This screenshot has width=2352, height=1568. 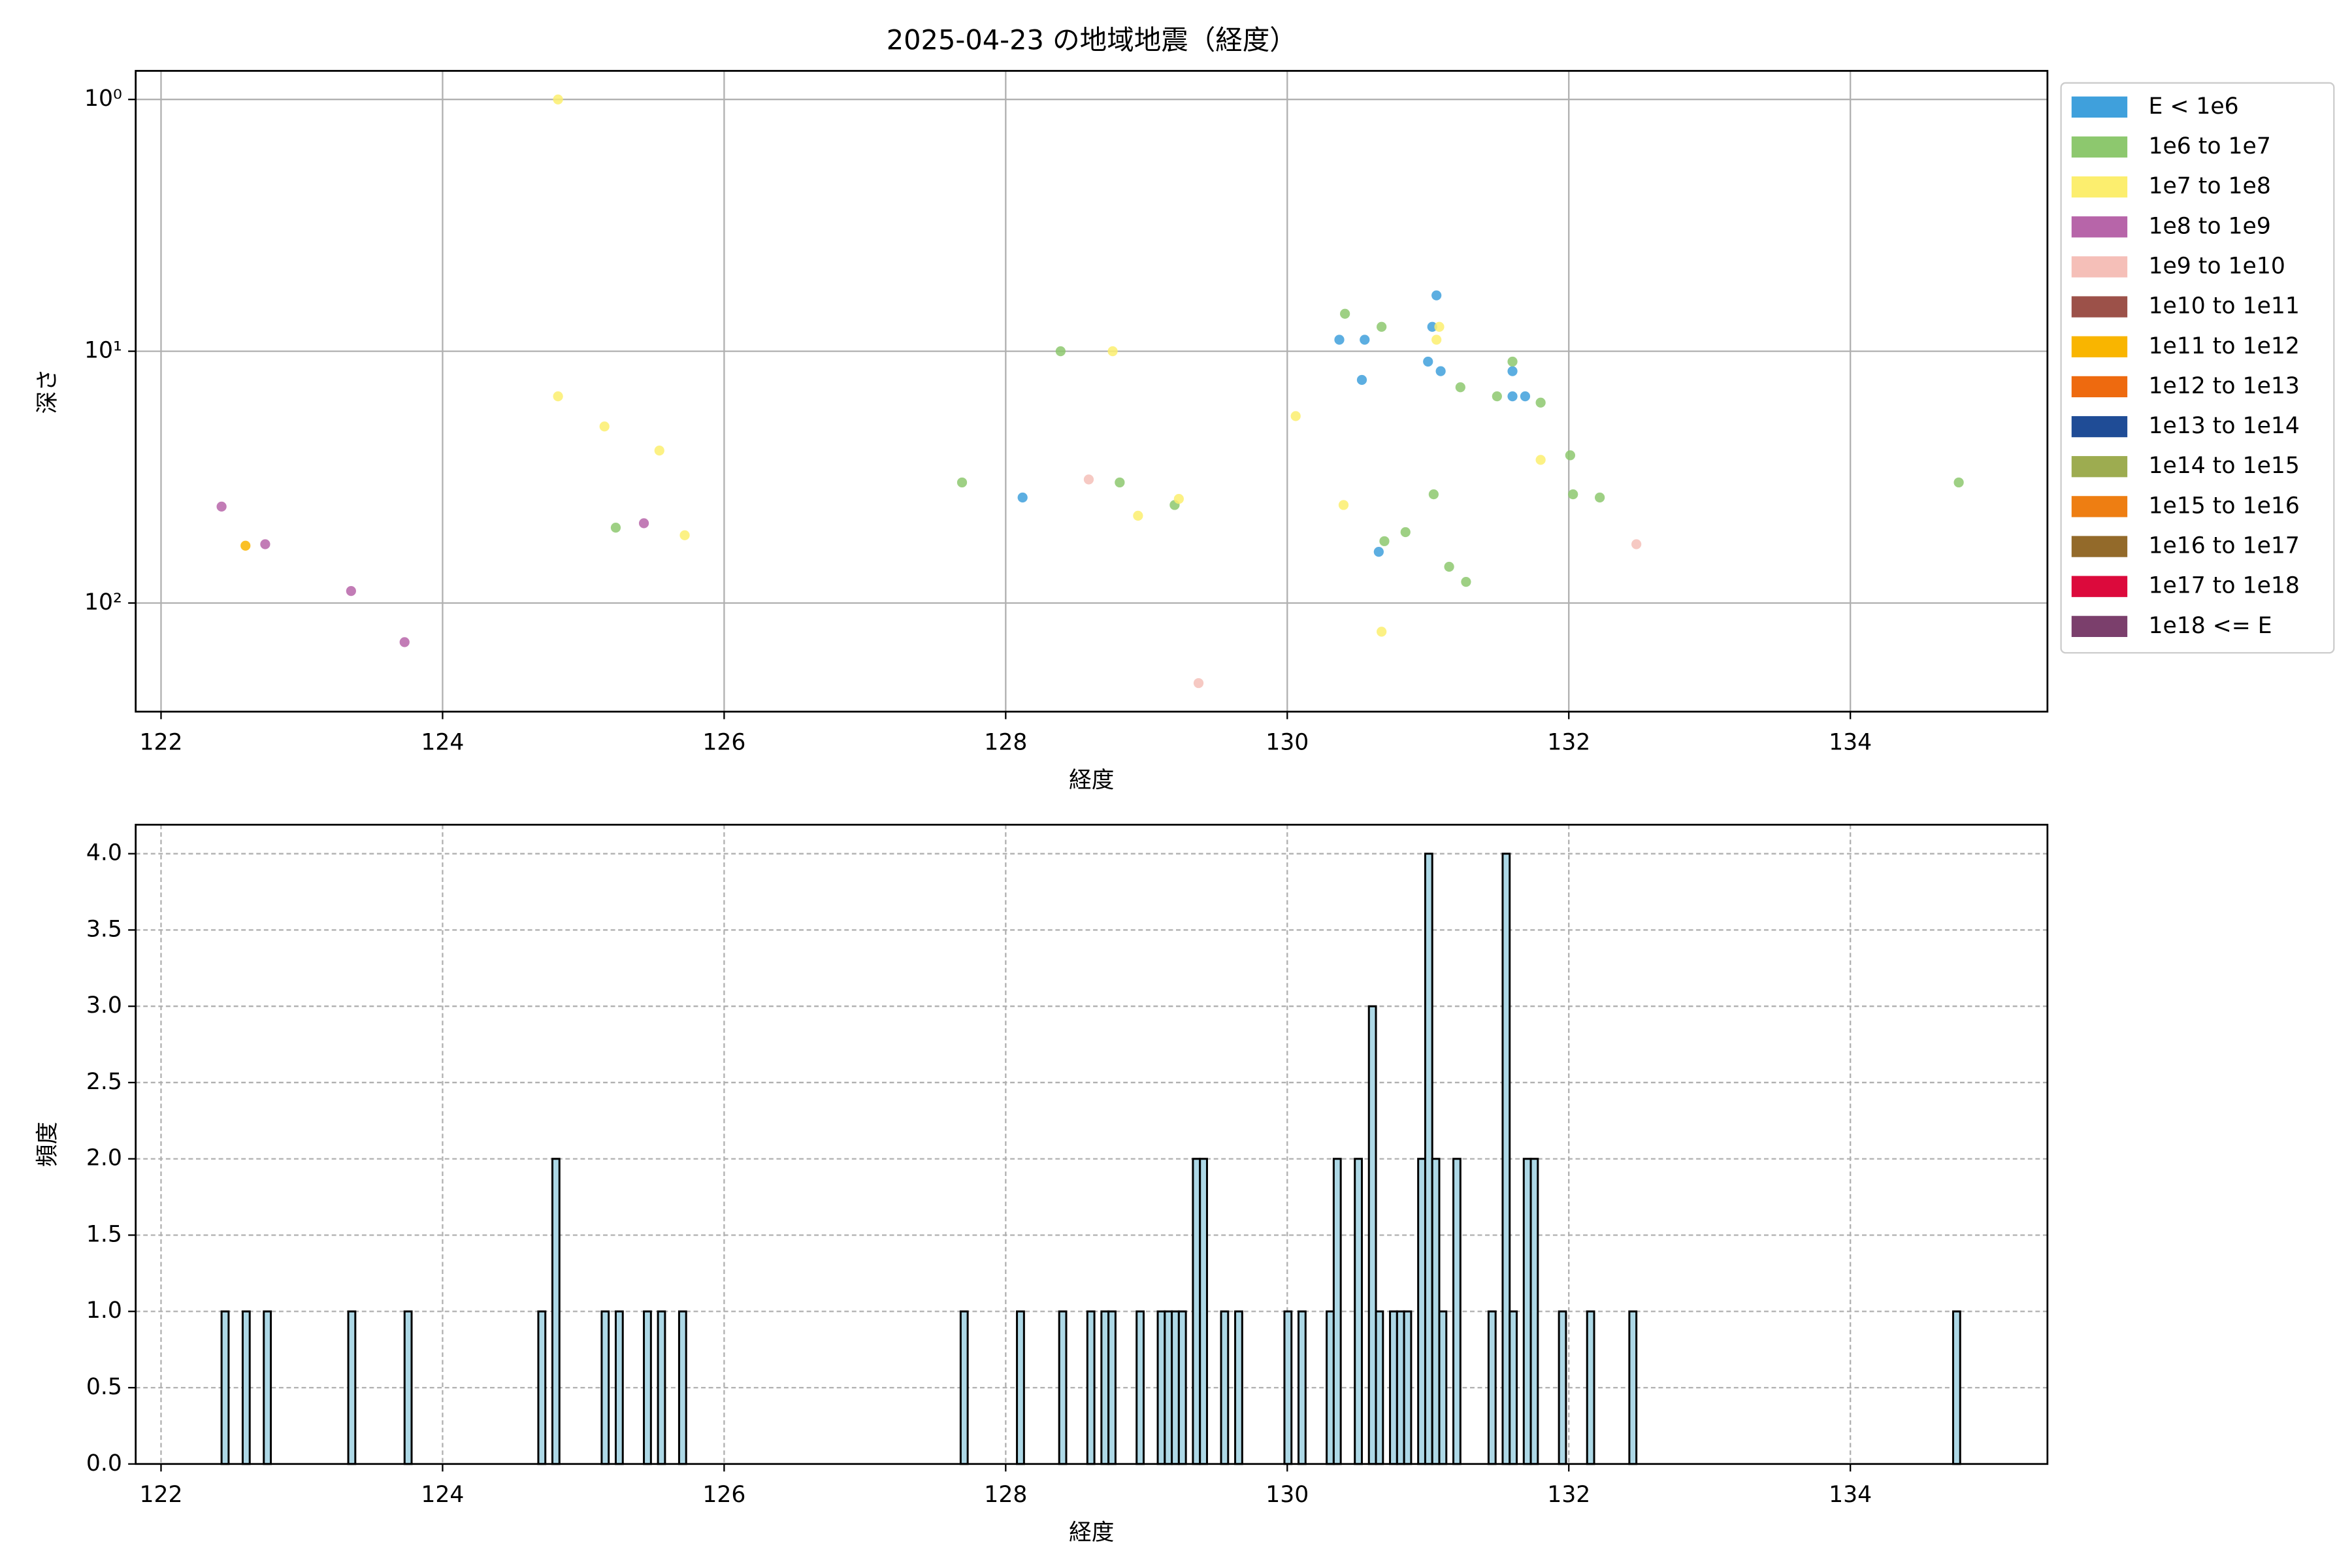 What do you see at coordinates (2223, 346) in the screenshot?
I see `legend-label: 1e11 to 1e12` at bounding box center [2223, 346].